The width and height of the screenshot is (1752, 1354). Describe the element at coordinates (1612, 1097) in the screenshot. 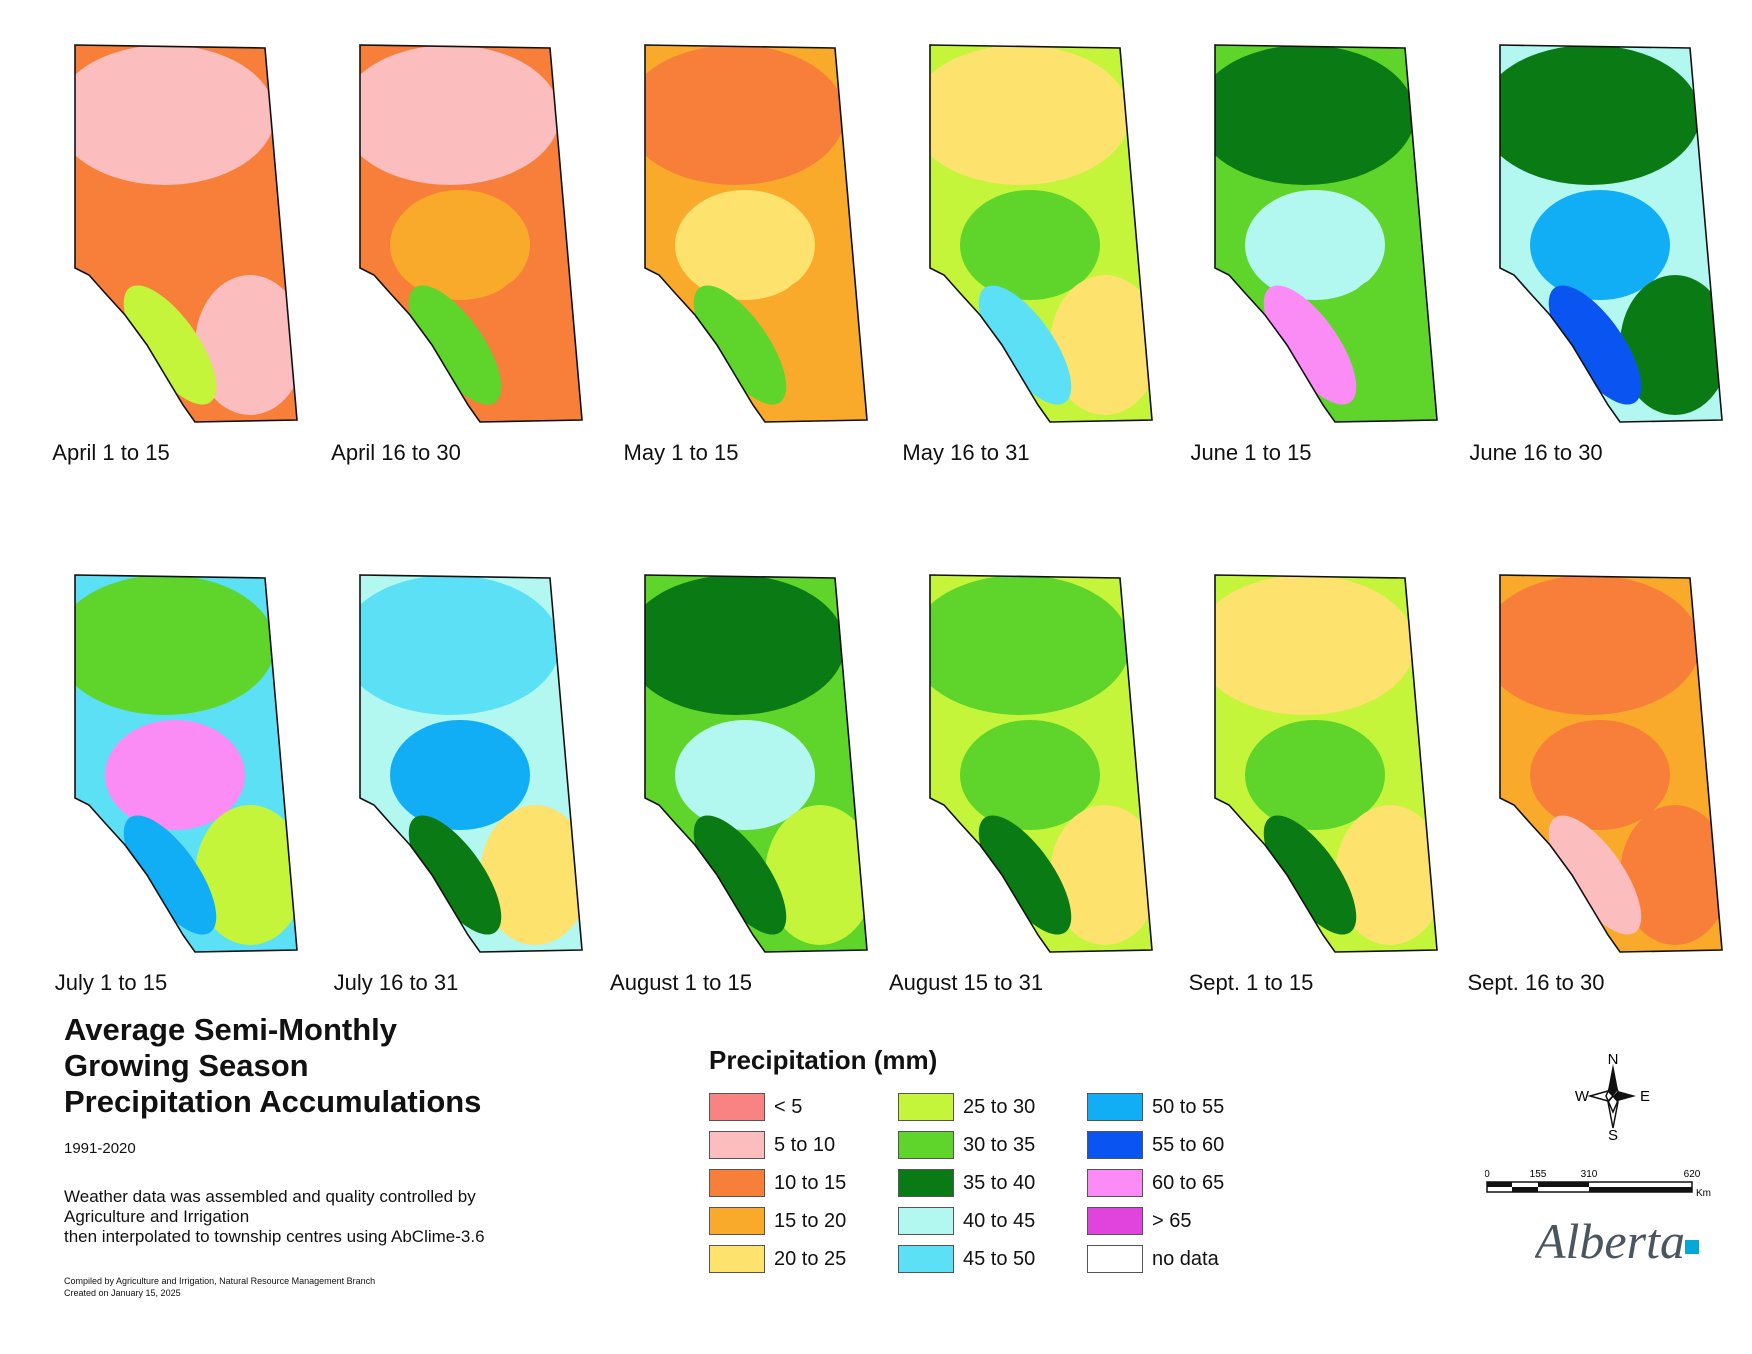

I see `north-arrow-compass: N S W E` at that location.